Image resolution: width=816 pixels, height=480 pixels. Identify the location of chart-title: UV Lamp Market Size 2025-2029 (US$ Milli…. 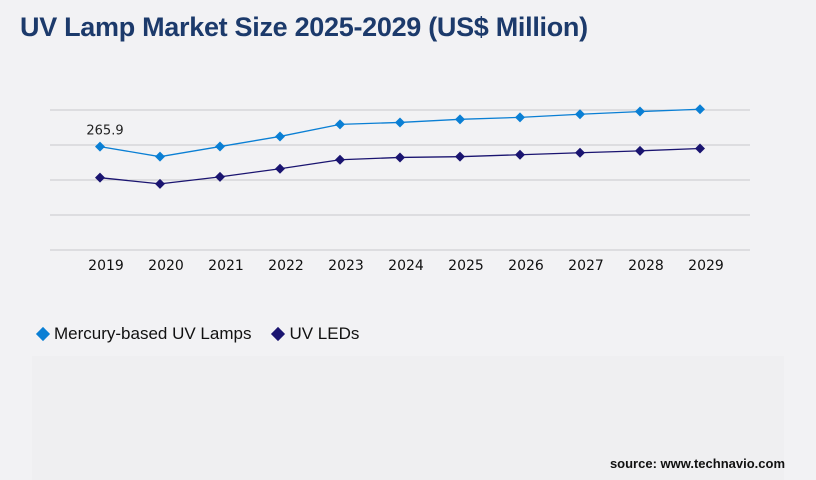
(304, 27).